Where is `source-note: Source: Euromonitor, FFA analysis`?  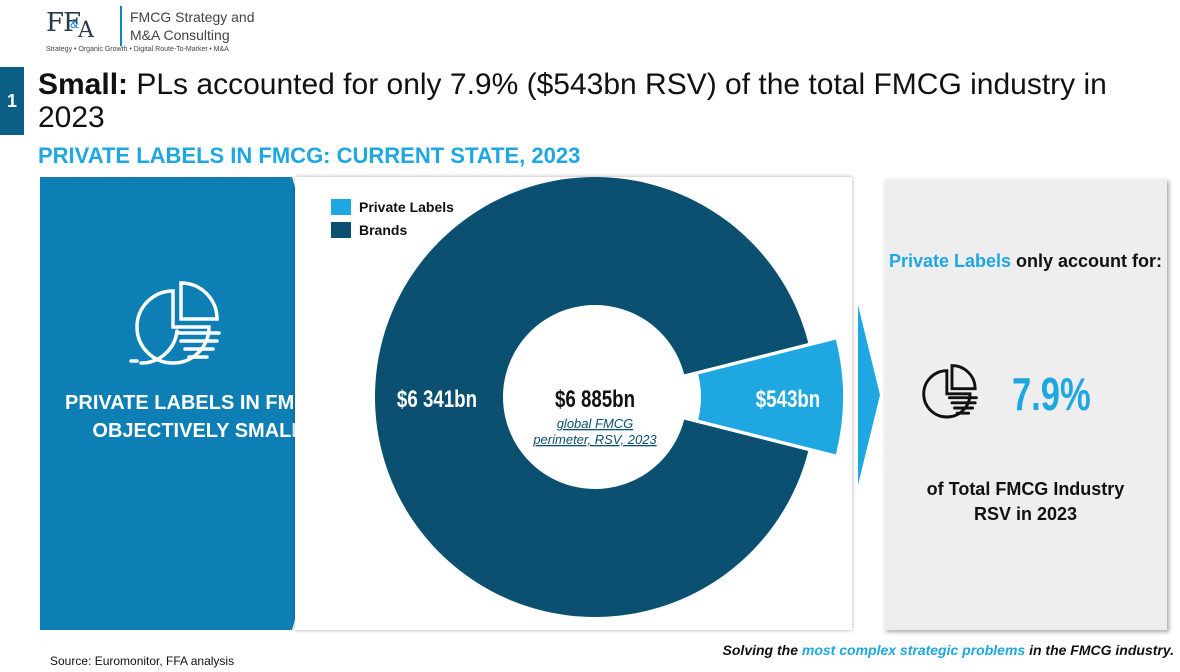 source-note: Source: Euromonitor, FFA analysis is located at coordinates (142, 661).